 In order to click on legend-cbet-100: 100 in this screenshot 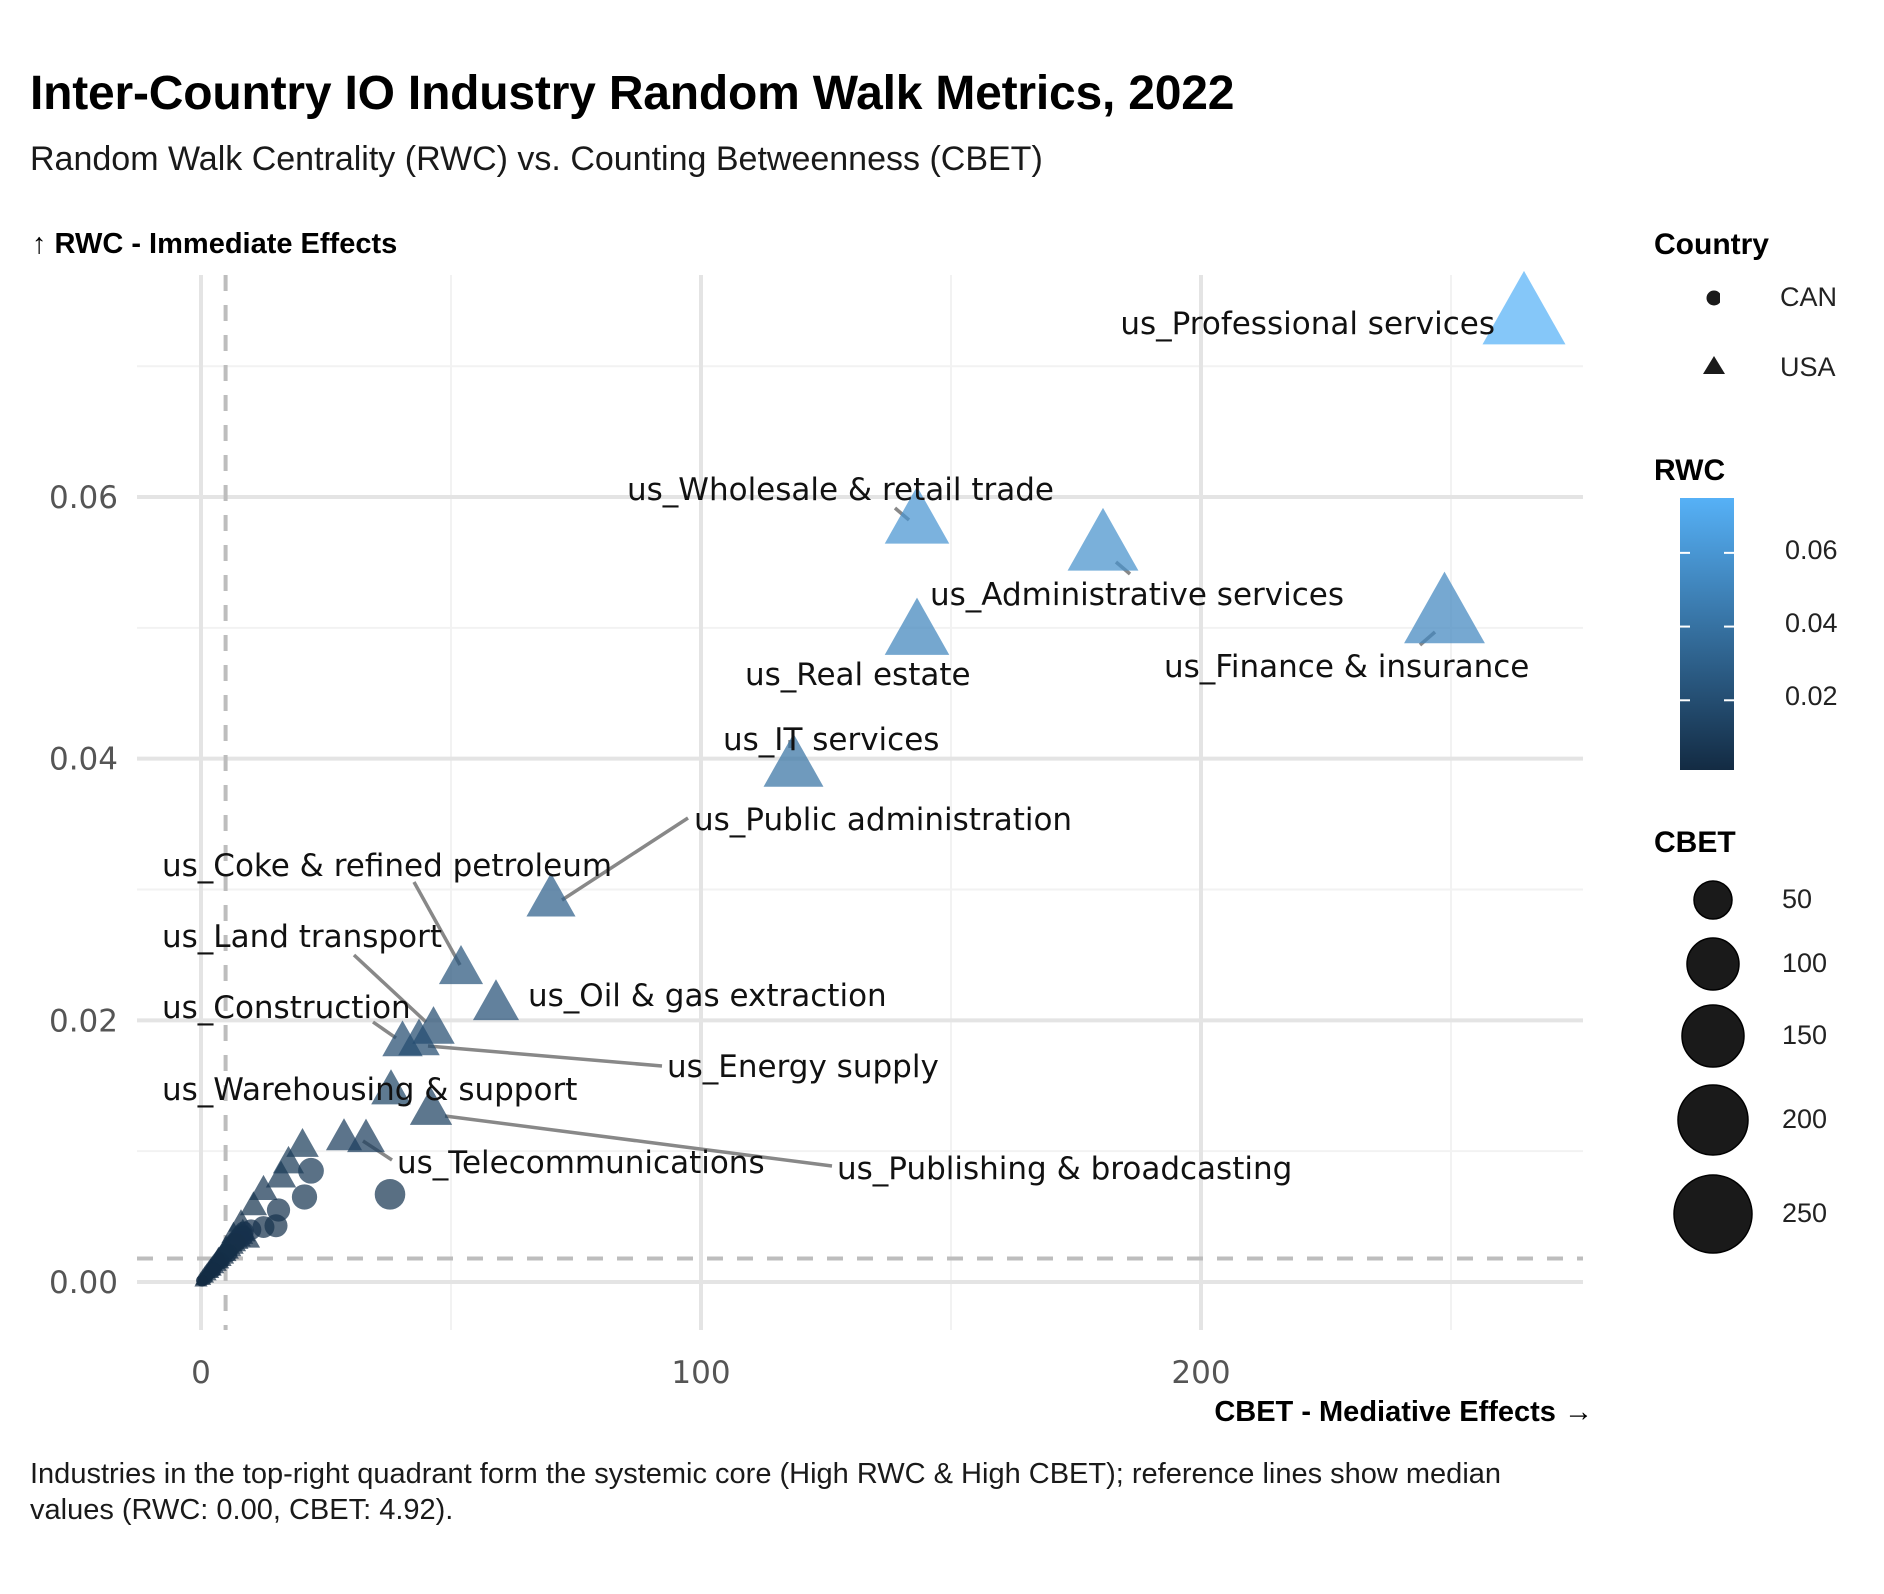, I will do `click(1805, 963)`.